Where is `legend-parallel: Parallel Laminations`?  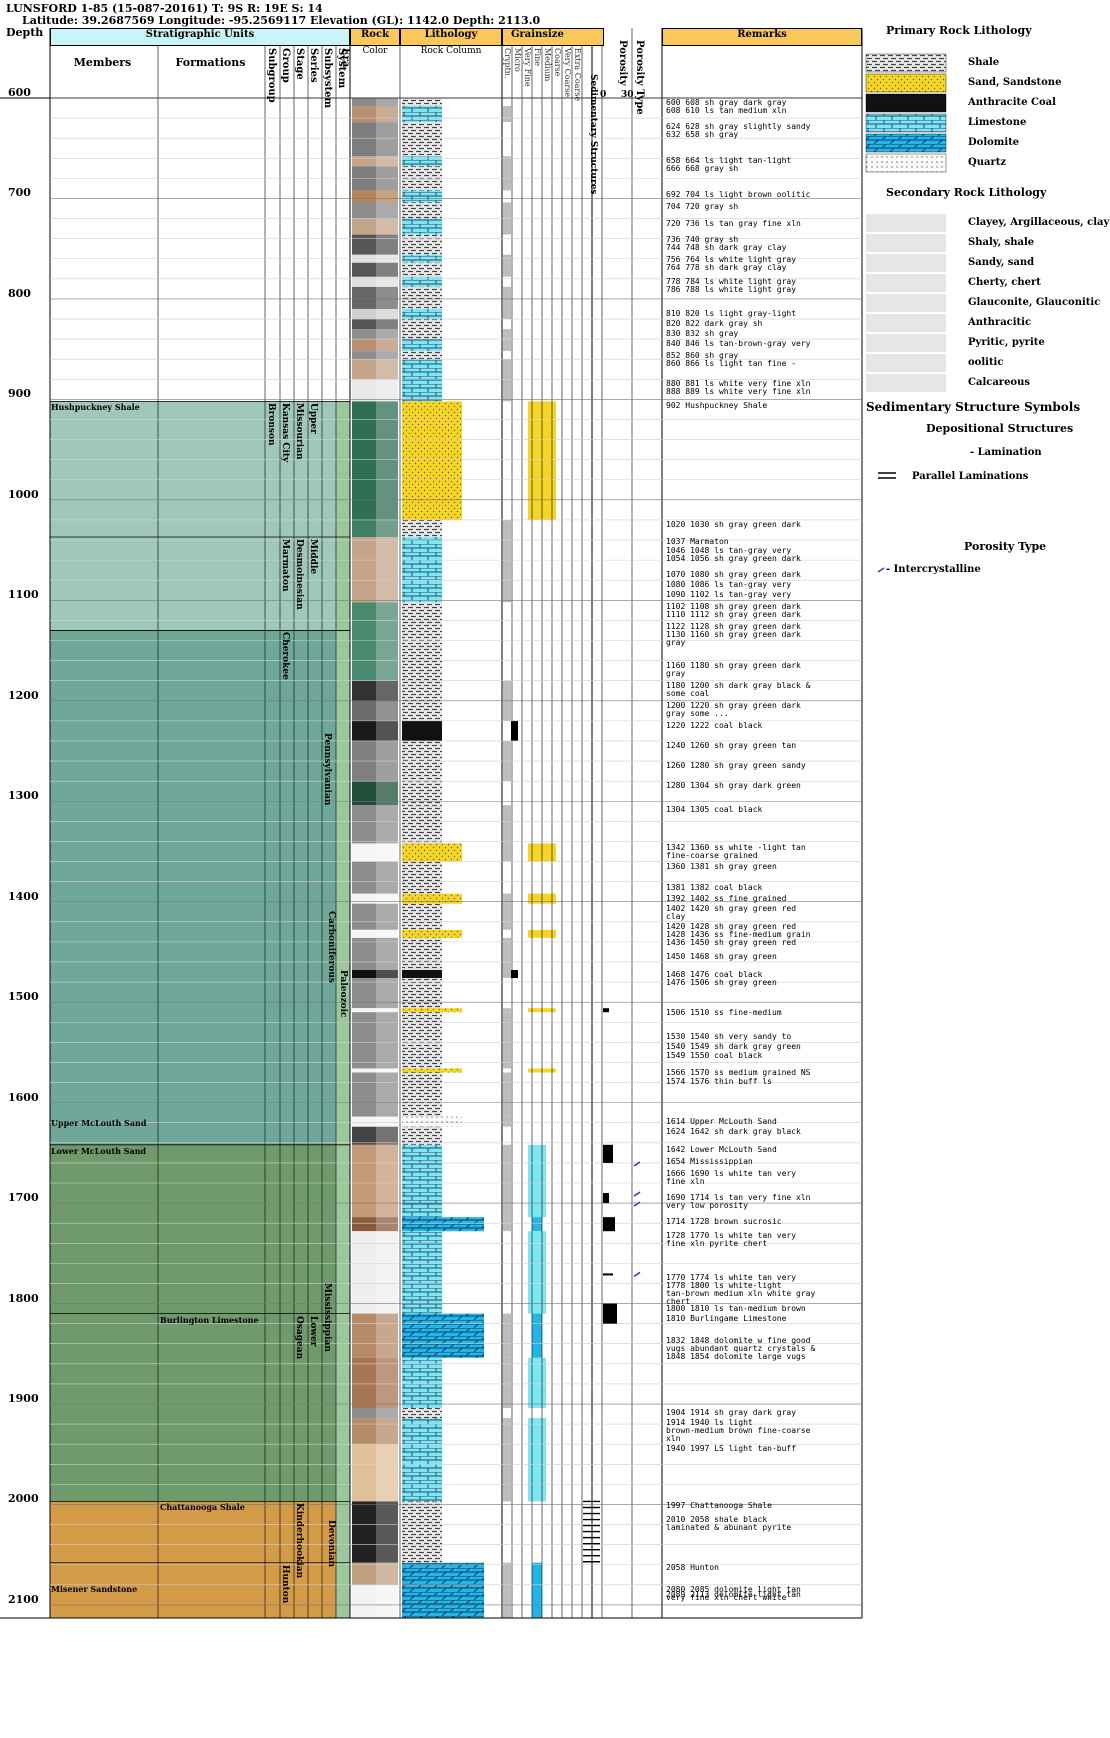
legend-parallel: Parallel Laminations is located at coordinates (970, 476).